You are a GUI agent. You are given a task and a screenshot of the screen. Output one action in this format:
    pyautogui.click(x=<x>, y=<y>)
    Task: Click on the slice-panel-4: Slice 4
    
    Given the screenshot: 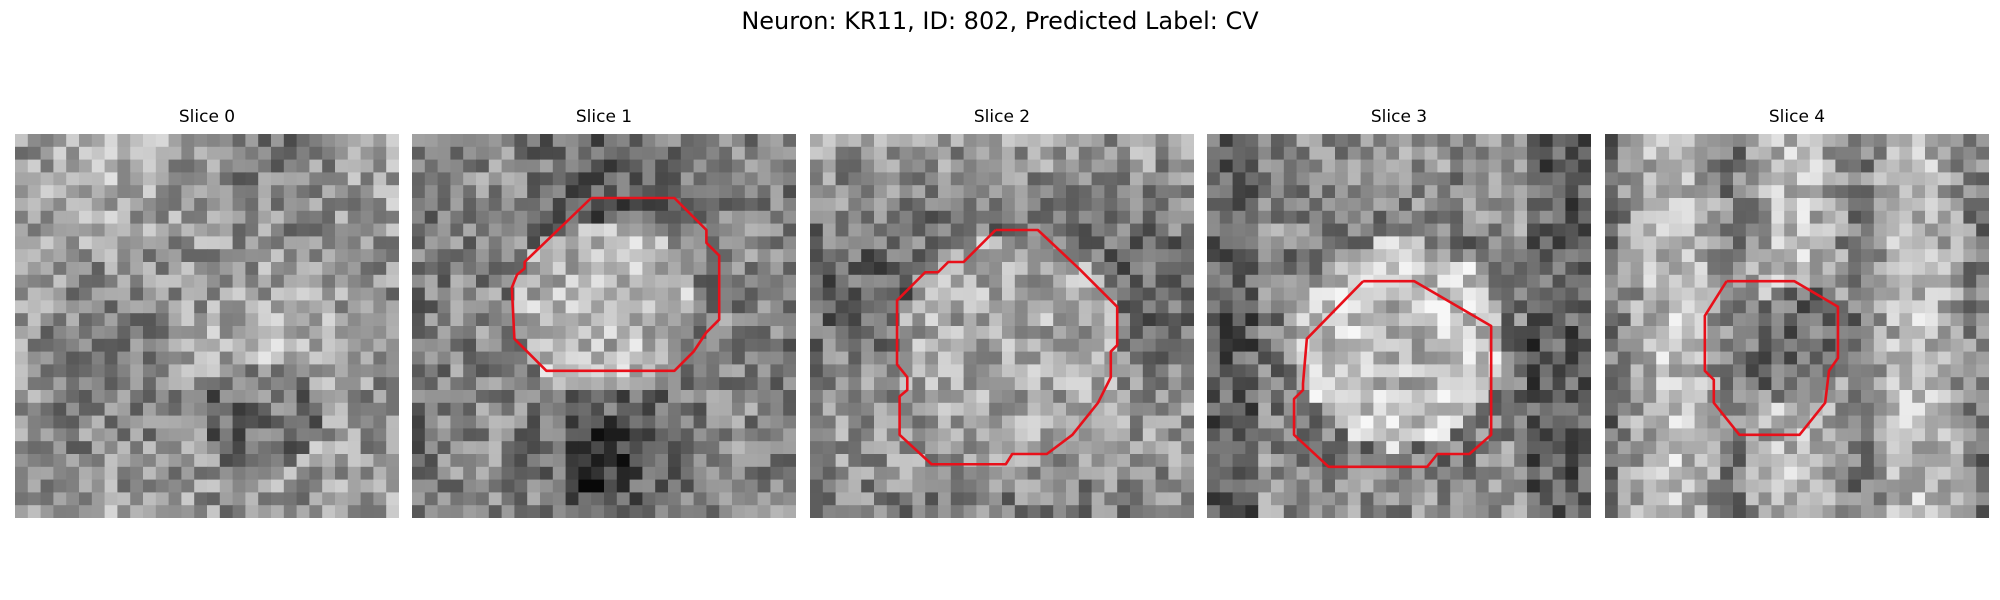 What is the action you would take?
    pyautogui.click(x=1797, y=309)
    